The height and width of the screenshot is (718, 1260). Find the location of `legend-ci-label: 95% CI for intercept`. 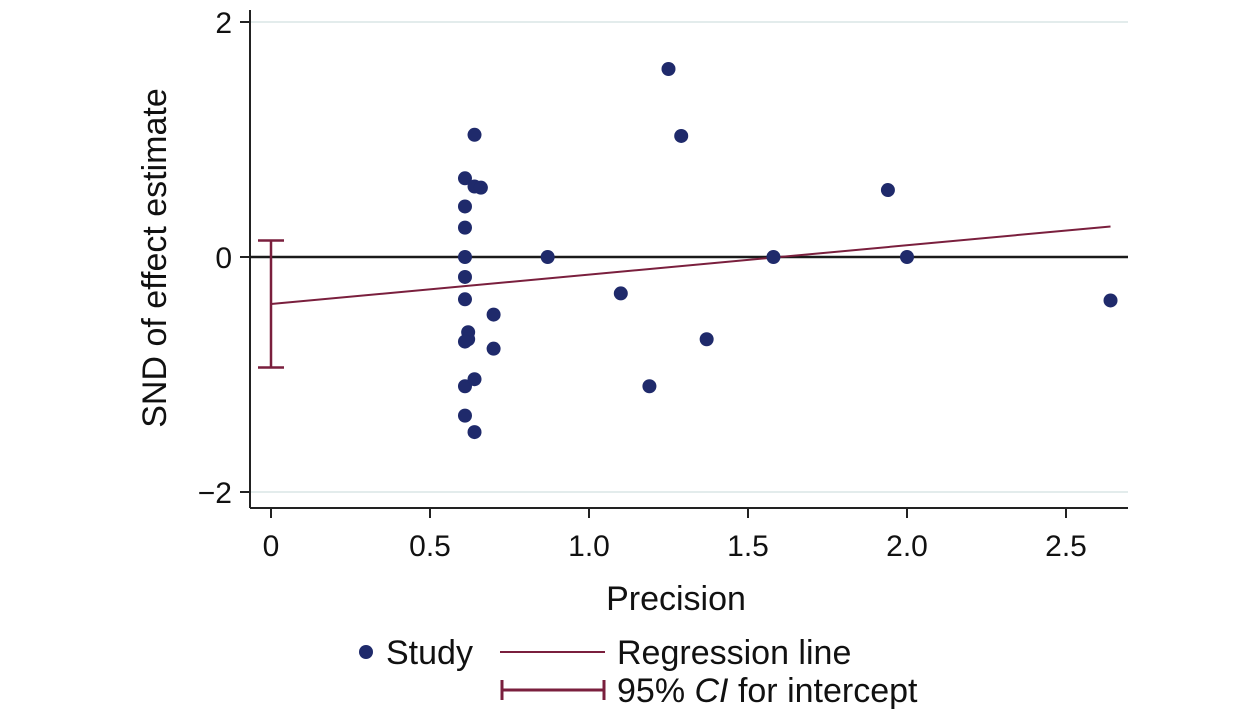

legend-ci-label: 95% CI for intercept is located at coordinates (767, 691).